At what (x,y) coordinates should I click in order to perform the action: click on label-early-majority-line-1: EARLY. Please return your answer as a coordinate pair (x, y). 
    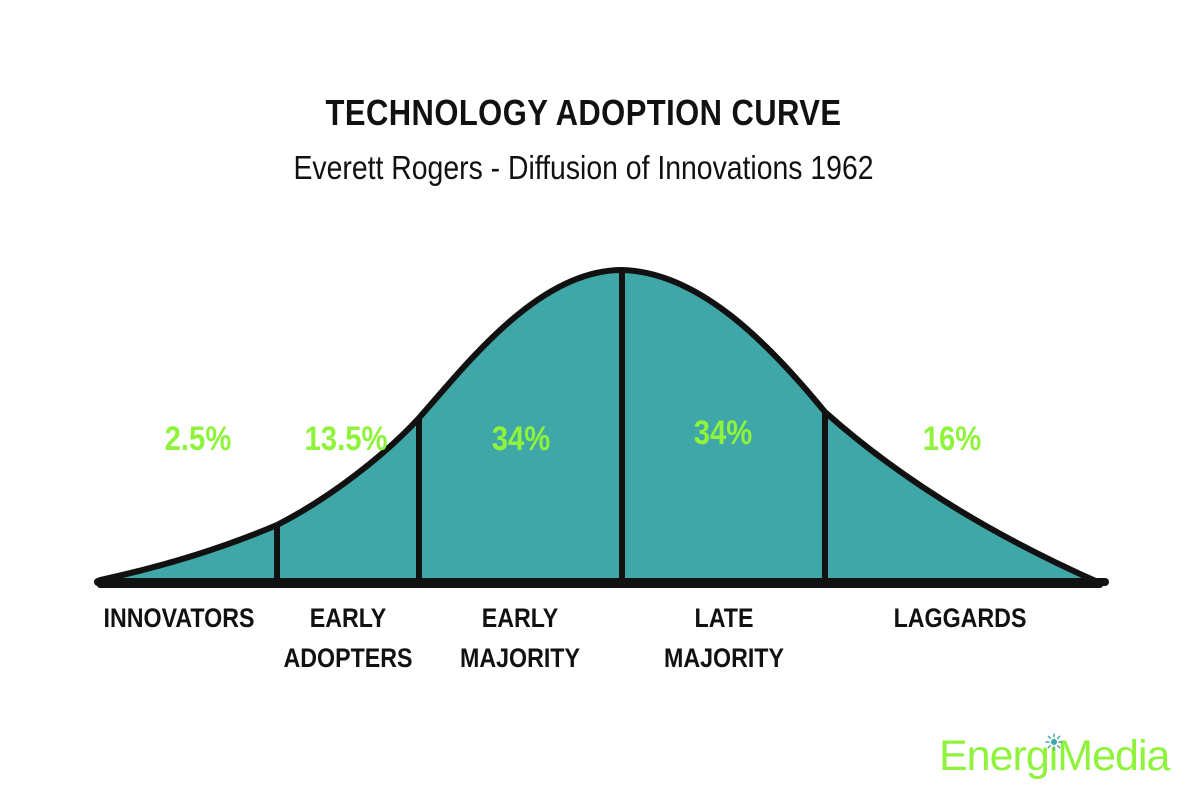
    Looking at the image, I should click on (520, 618).